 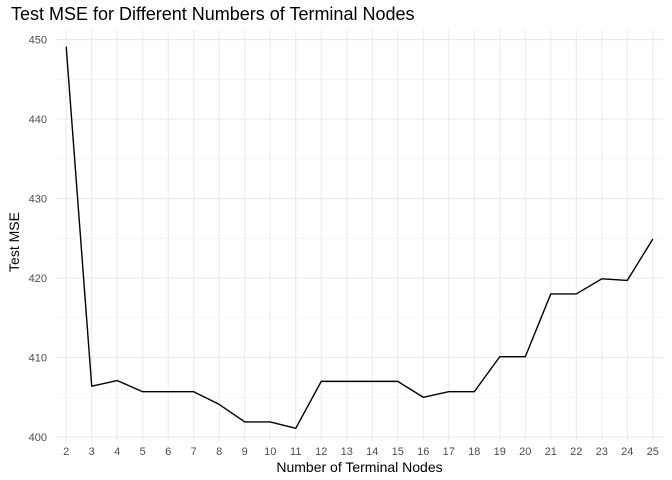 What do you see at coordinates (372, 452) in the screenshot?
I see `x-tick-label: 14` at bounding box center [372, 452].